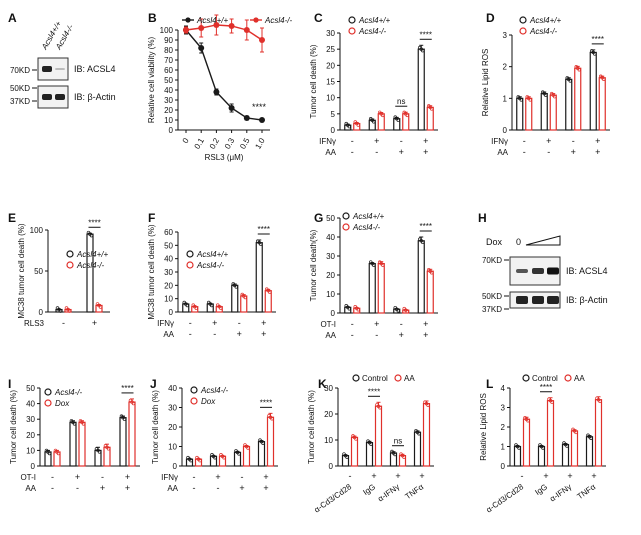 The image size is (641, 535). What do you see at coordinates (313, 265) in the screenshot?
I see `y-axis-label: Tumor cell death(%)` at bounding box center [313, 265].